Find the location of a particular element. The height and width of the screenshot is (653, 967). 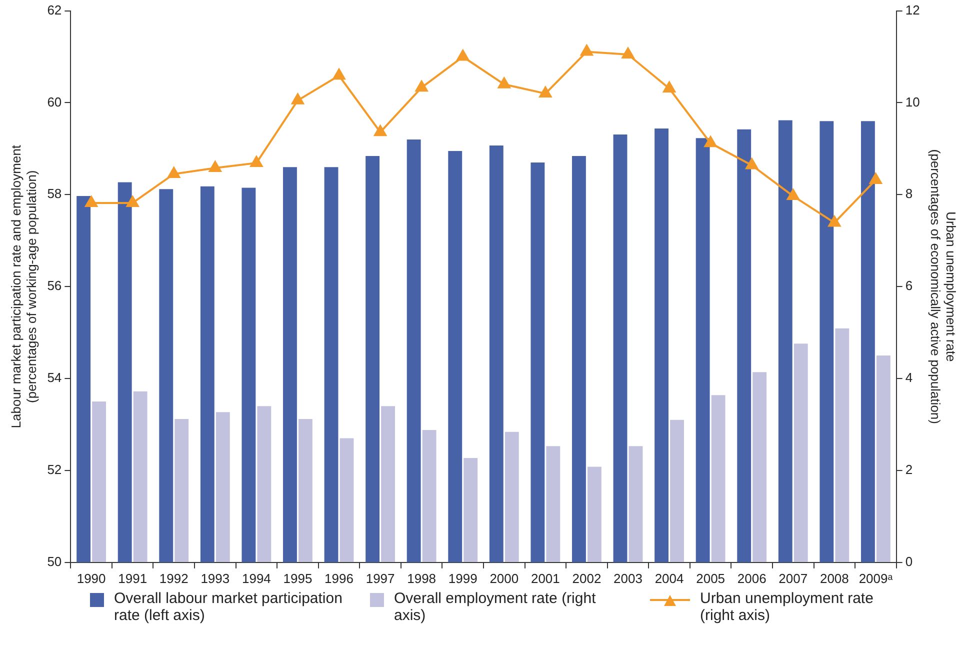

y-tick-label: 54 is located at coordinates (54, 378).